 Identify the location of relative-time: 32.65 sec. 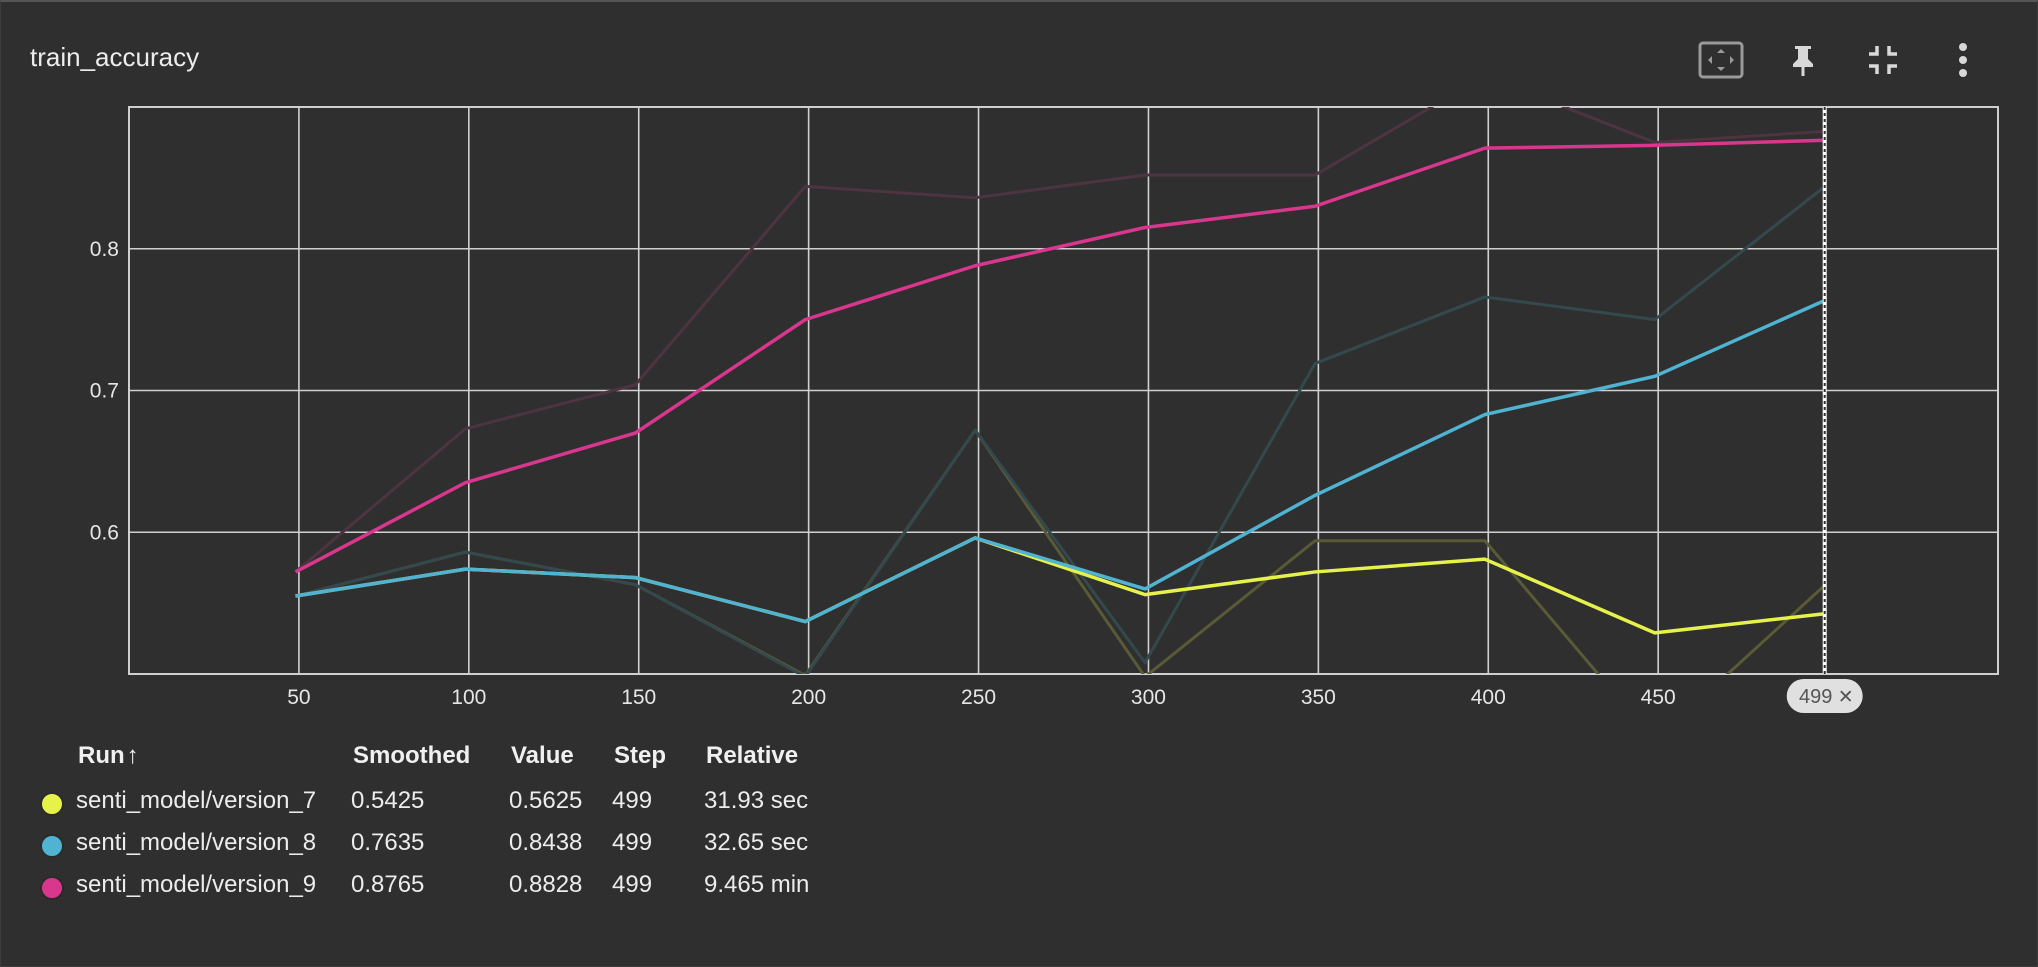
(756, 842).